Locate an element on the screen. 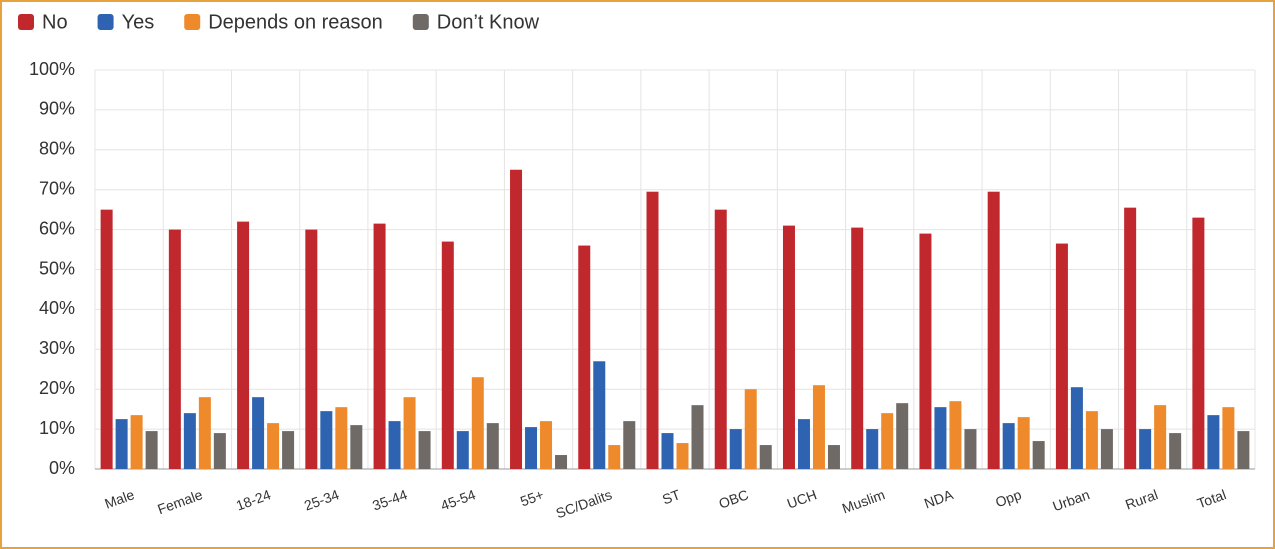 This screenshot has width=1275, height=549. legend-label: No is located at coordinates (55, 22).